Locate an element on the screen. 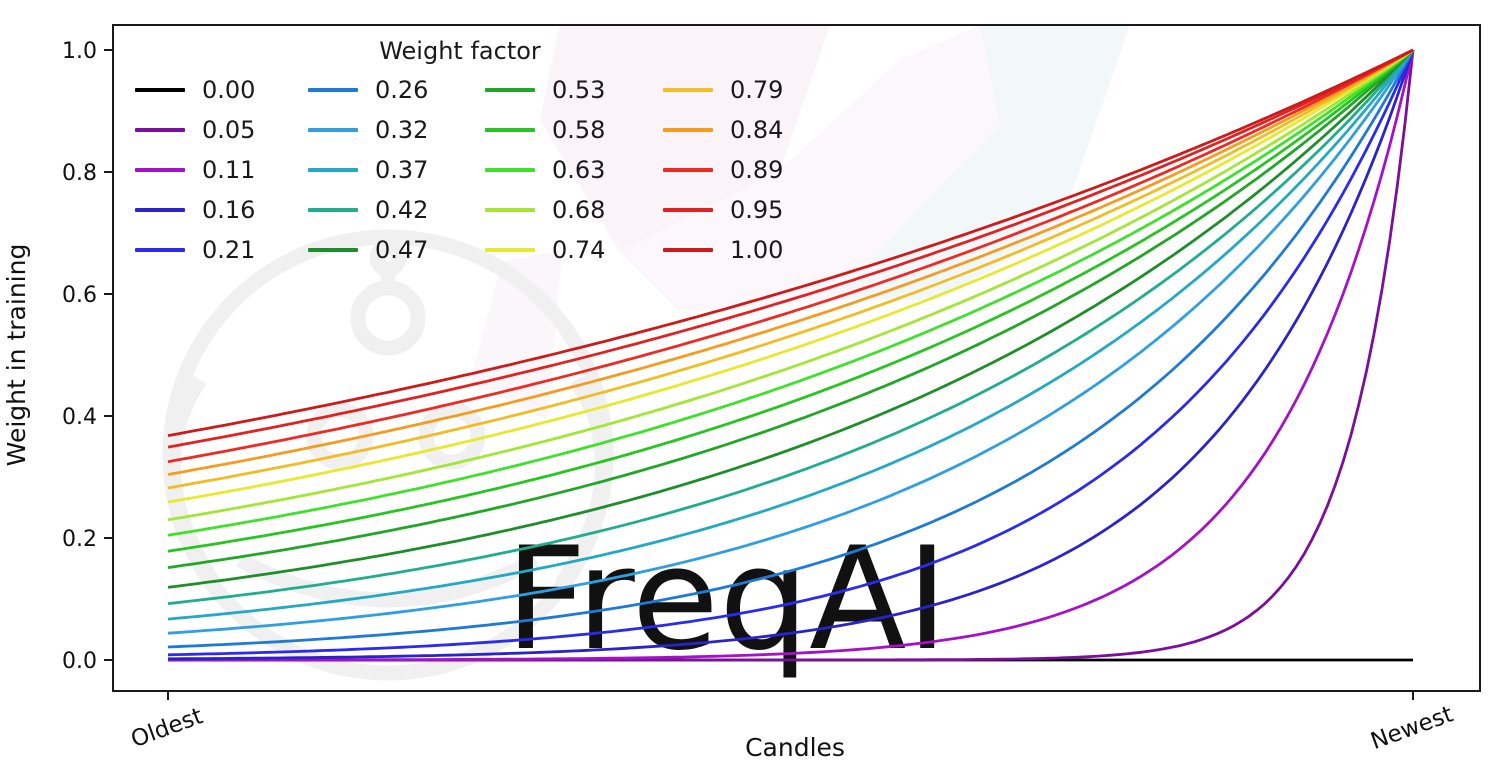  y-axis-ticks: 0.0 0.2 0.4 0.6 0.8 1.0 is located at coordinates (87, 356).